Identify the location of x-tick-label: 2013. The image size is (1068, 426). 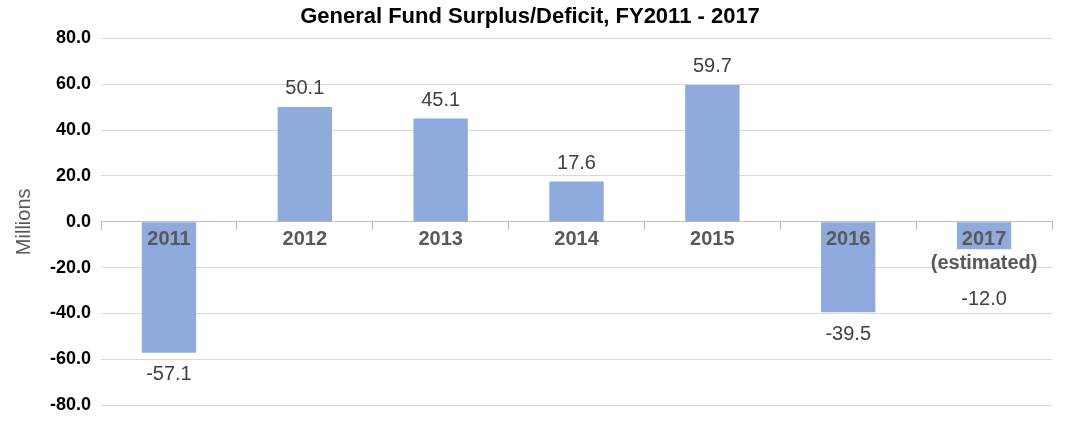
(440, 238).